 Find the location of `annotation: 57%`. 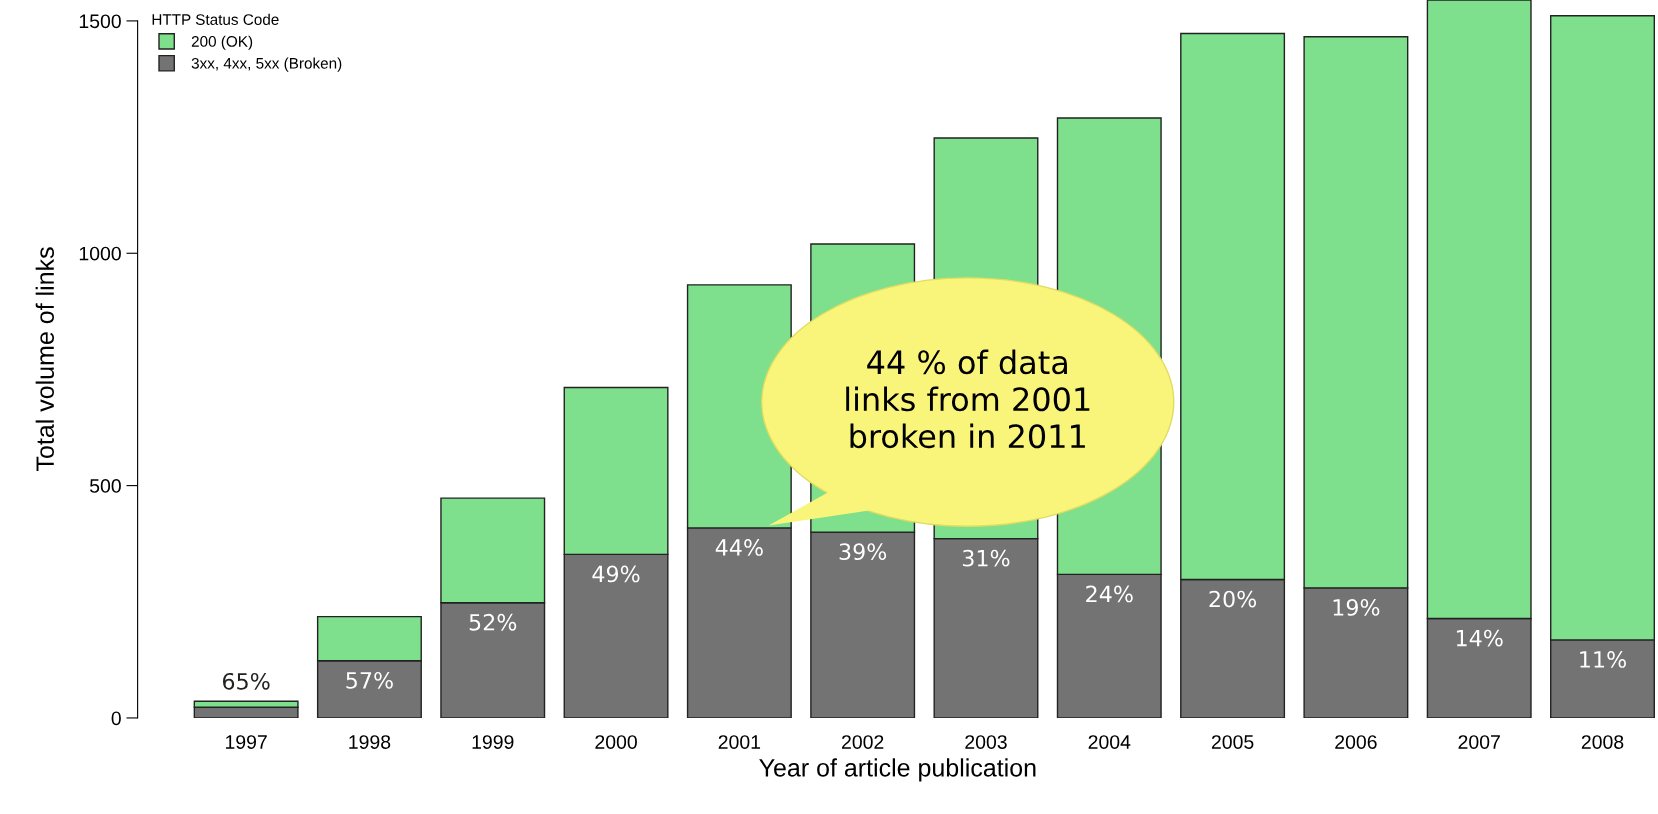

annotation: 57% is located at coordinates (369, 680).